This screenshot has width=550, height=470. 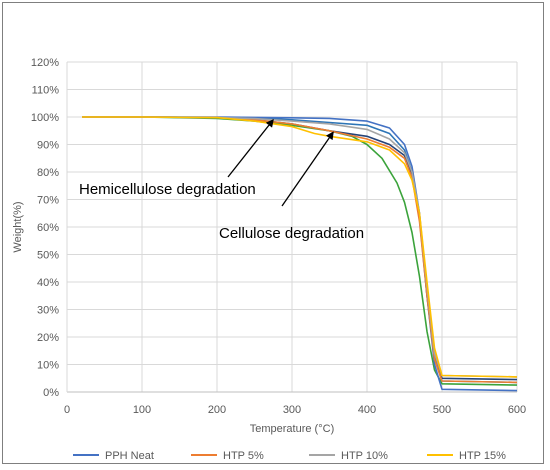 I want to click on y-tick-label: 10%, so click(x=48, y=366).